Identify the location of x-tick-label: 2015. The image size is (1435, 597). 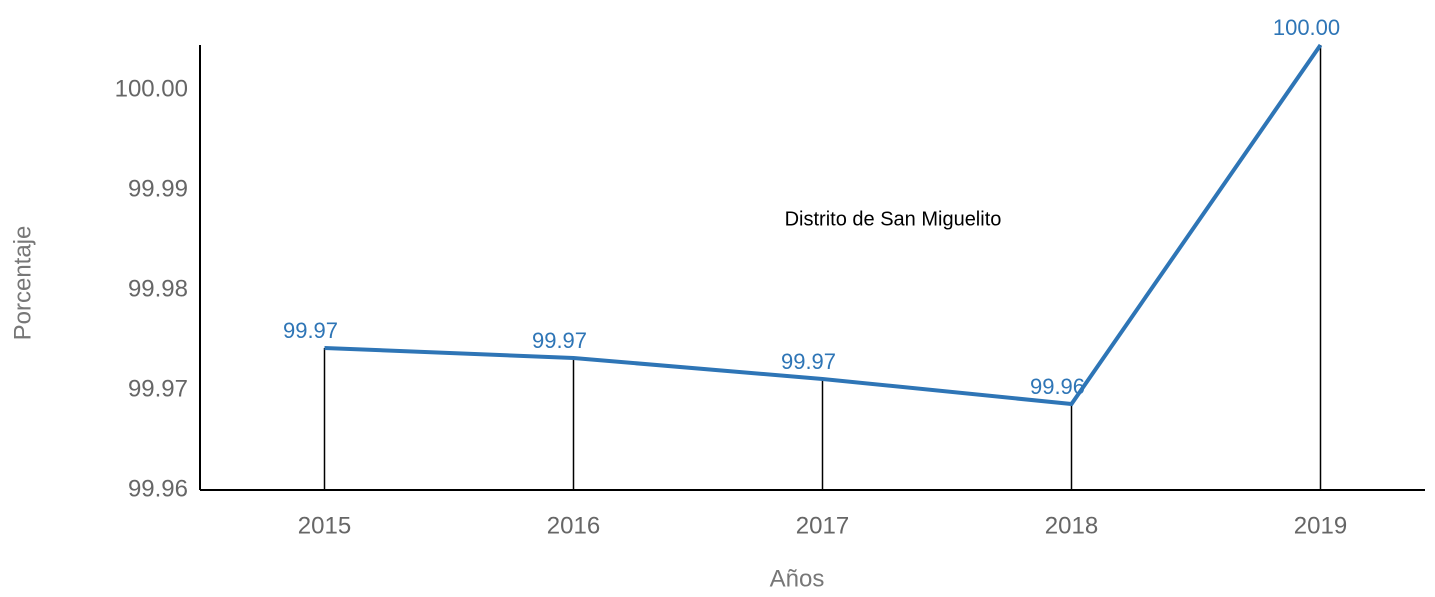
(324, 525).